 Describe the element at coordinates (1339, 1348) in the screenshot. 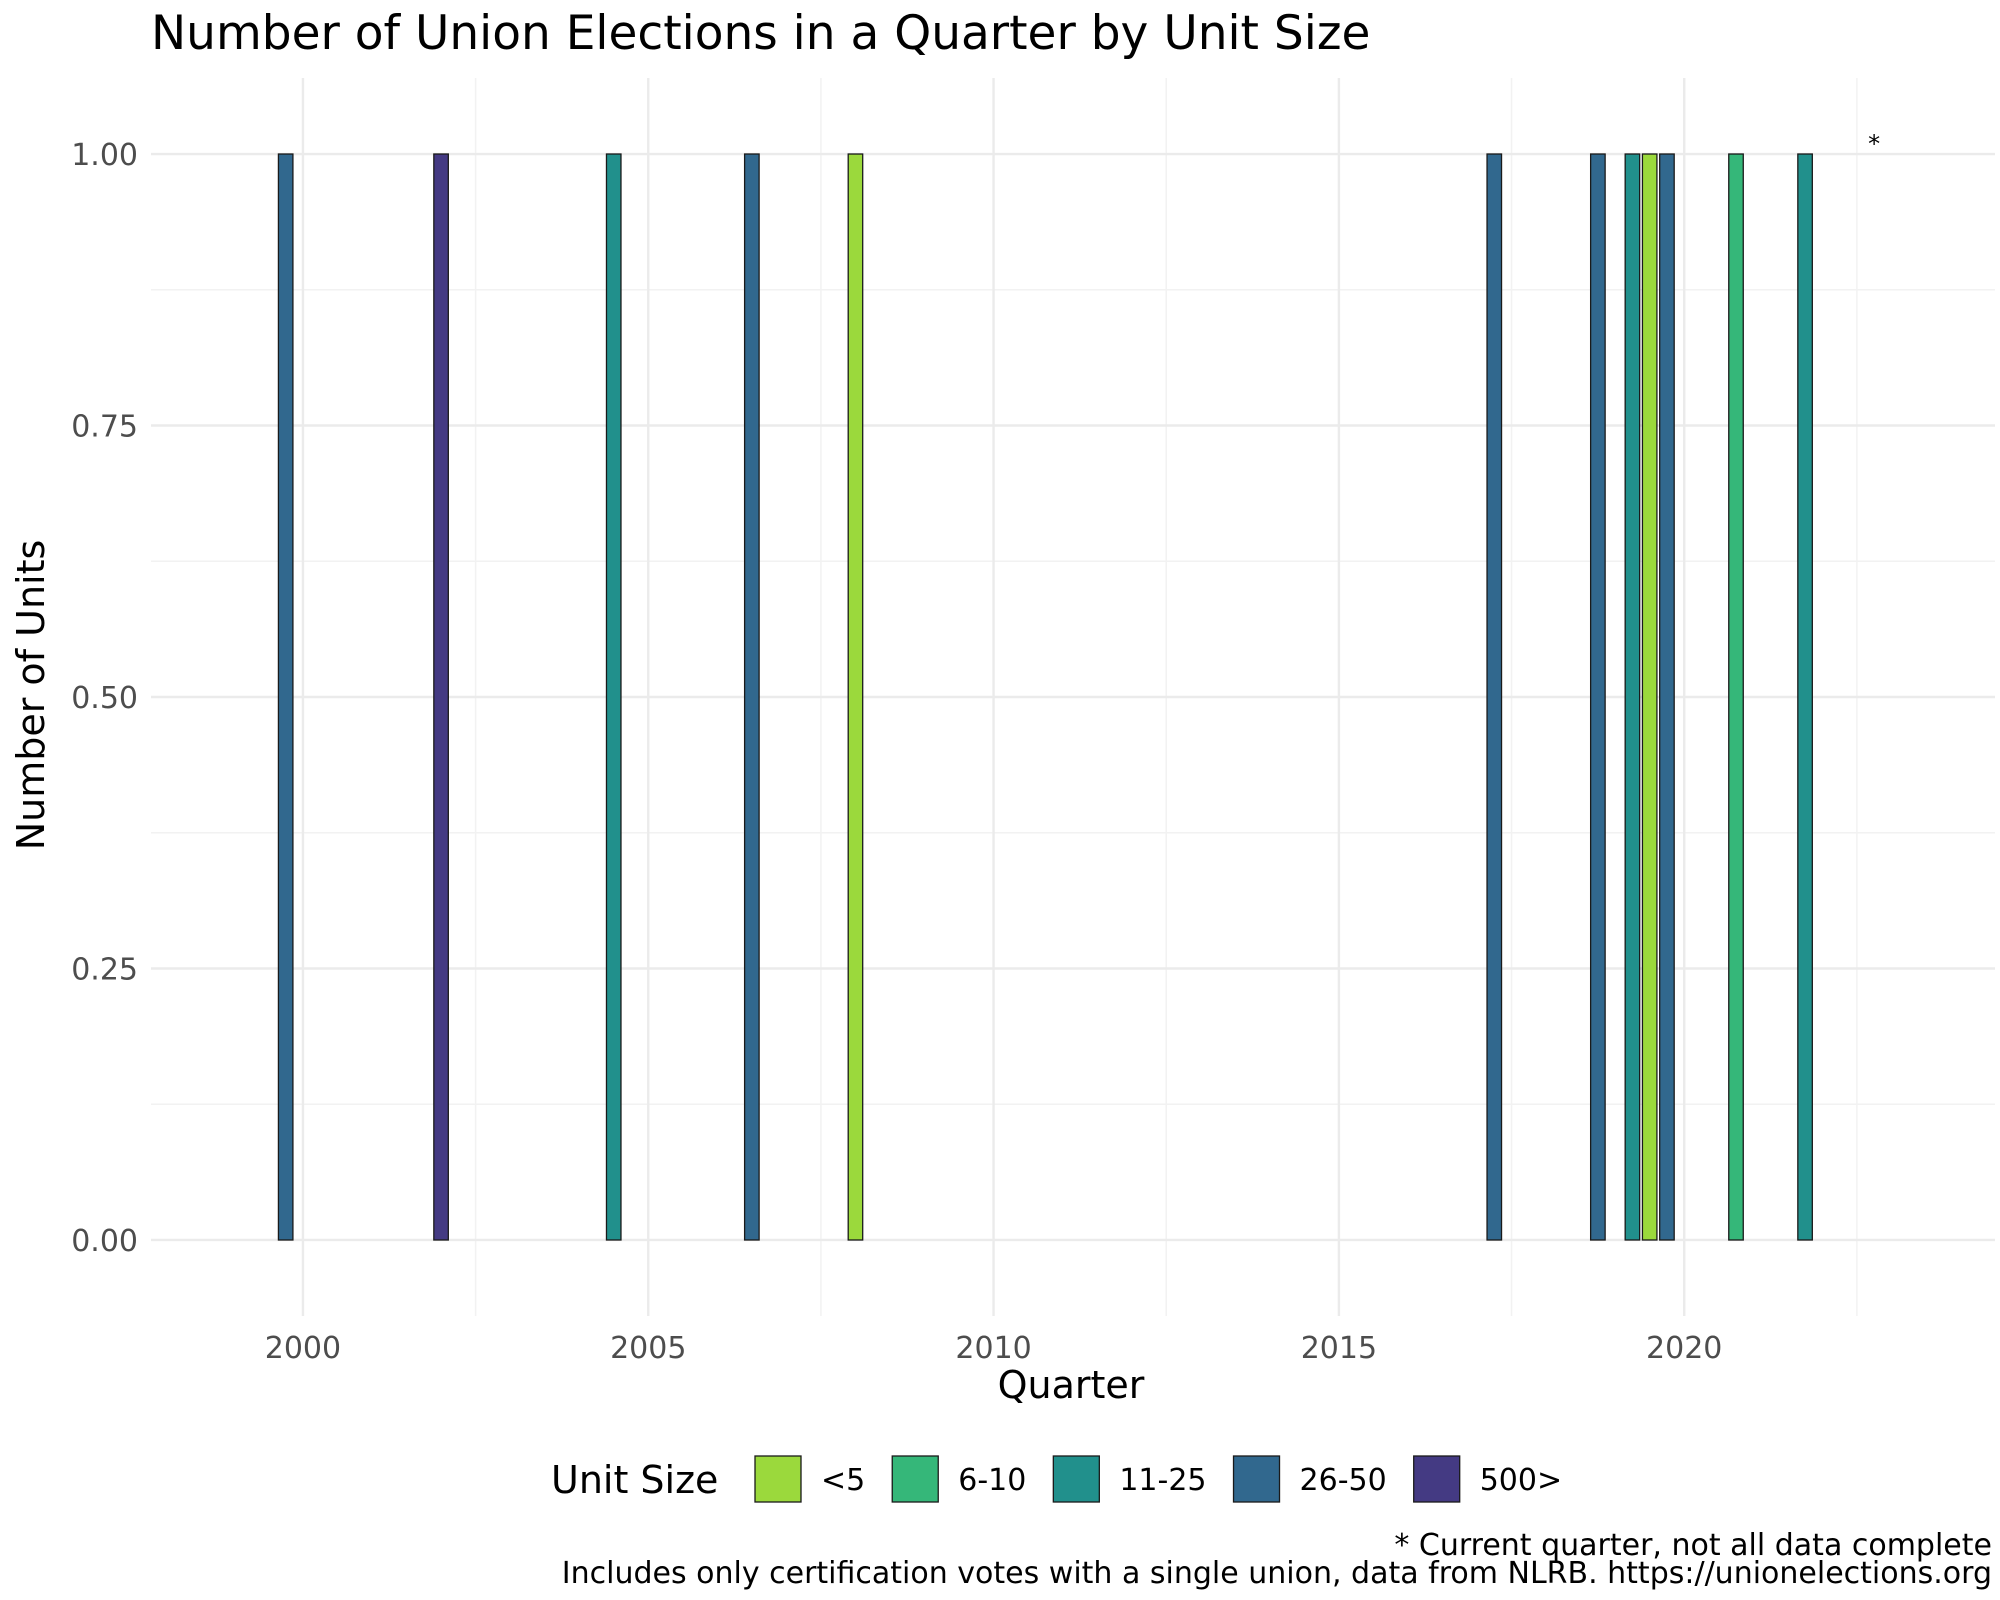

I see `x-tick-label: 2015` at that location.